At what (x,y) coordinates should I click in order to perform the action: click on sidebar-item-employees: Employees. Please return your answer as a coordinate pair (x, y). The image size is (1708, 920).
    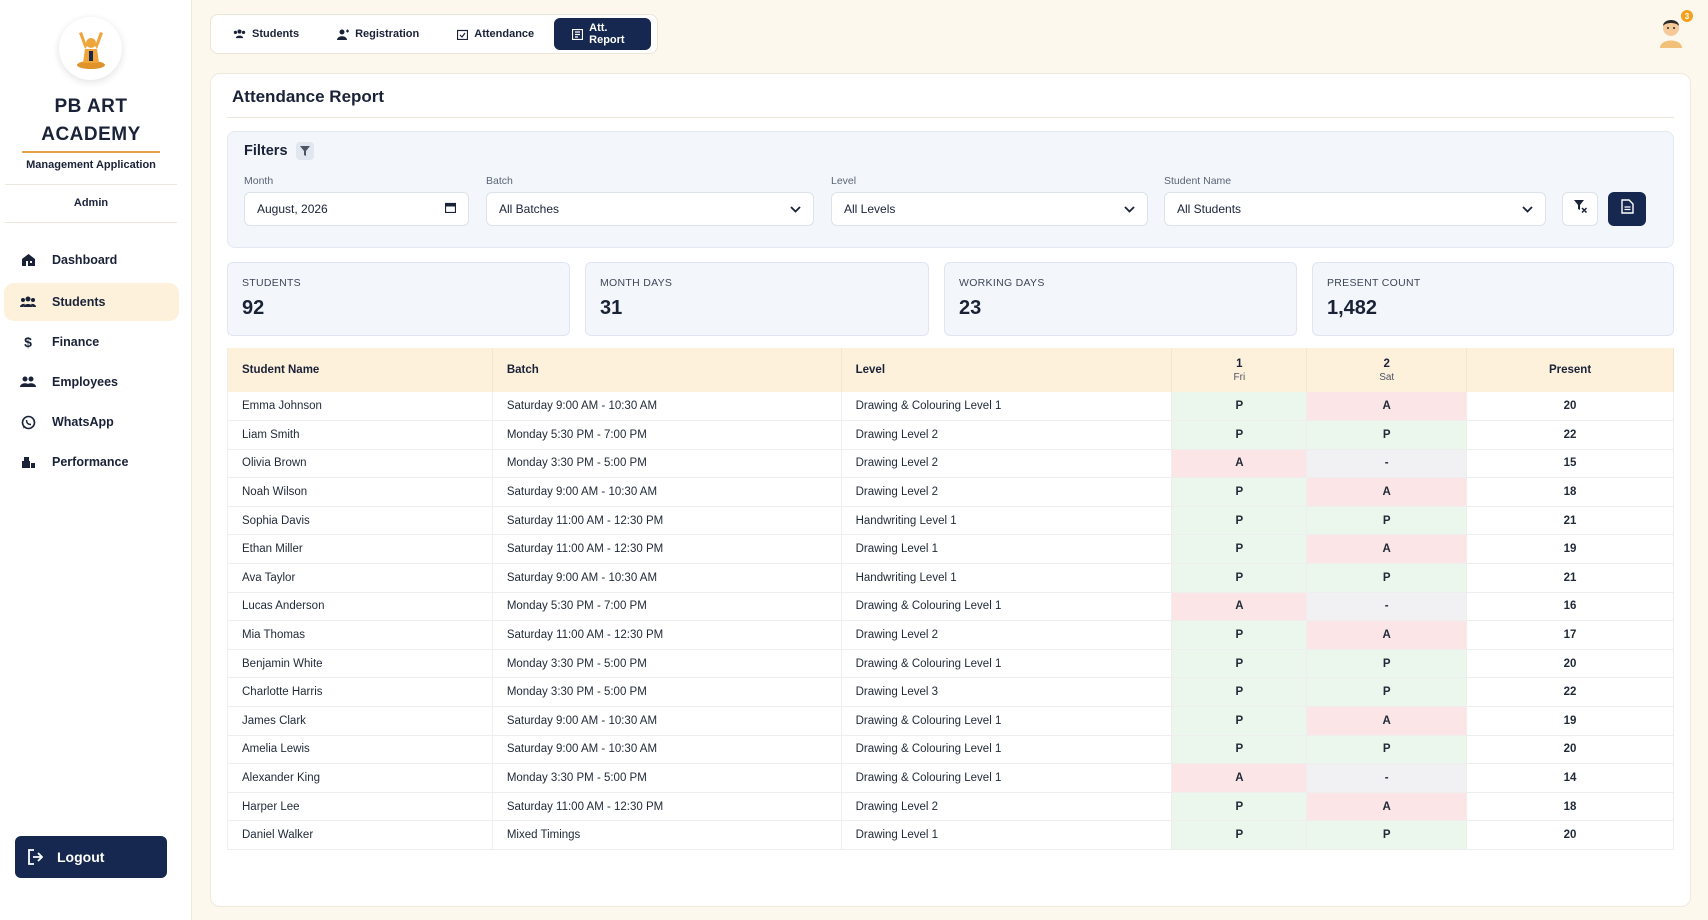
    Looking at the image, I should click on (91, 382).